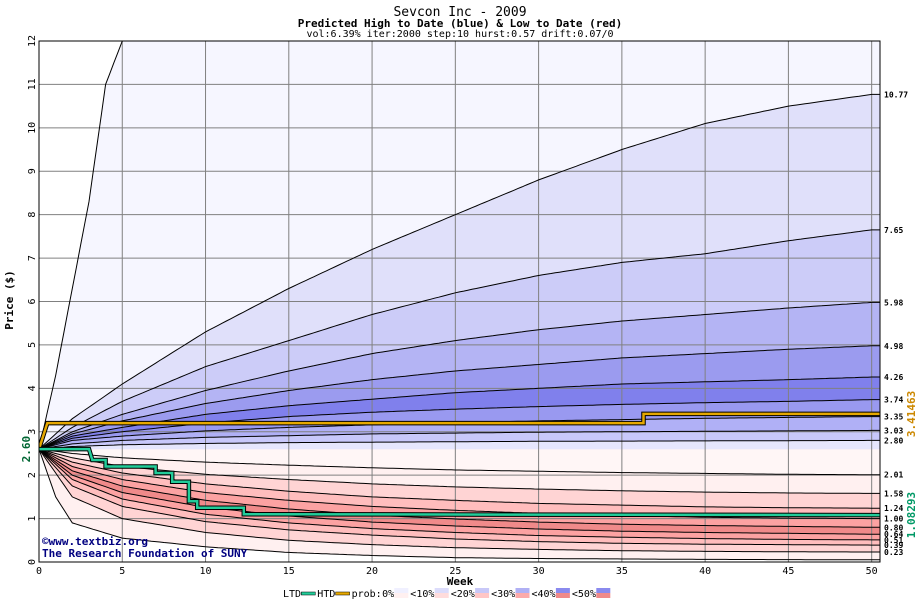 Image resolution: width=920 pixels, height=600 pixels. Describe the element at coordinates (896, 94) in the screenshot. I see `band-end-label: 10.77` at that location.